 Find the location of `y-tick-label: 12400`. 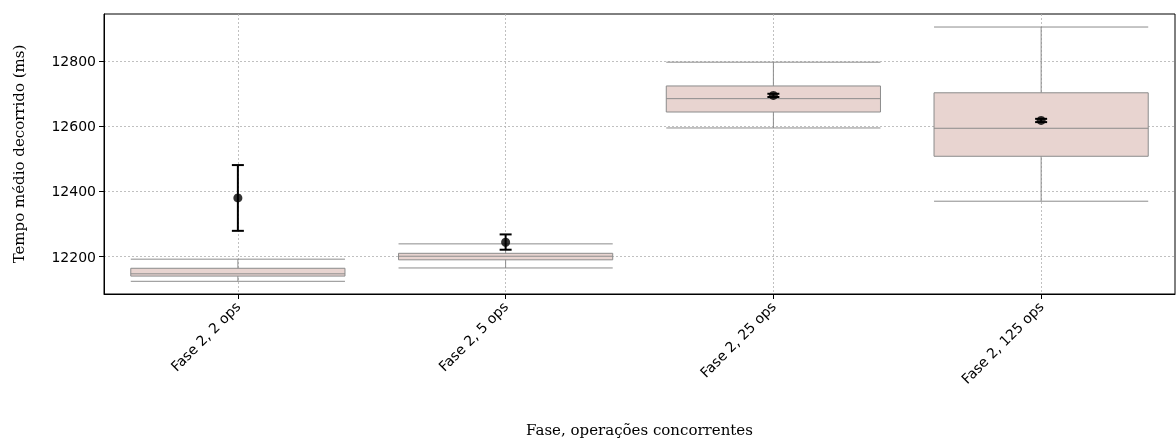

y-tick-label: 12400 is located at coordinates (73, 191).